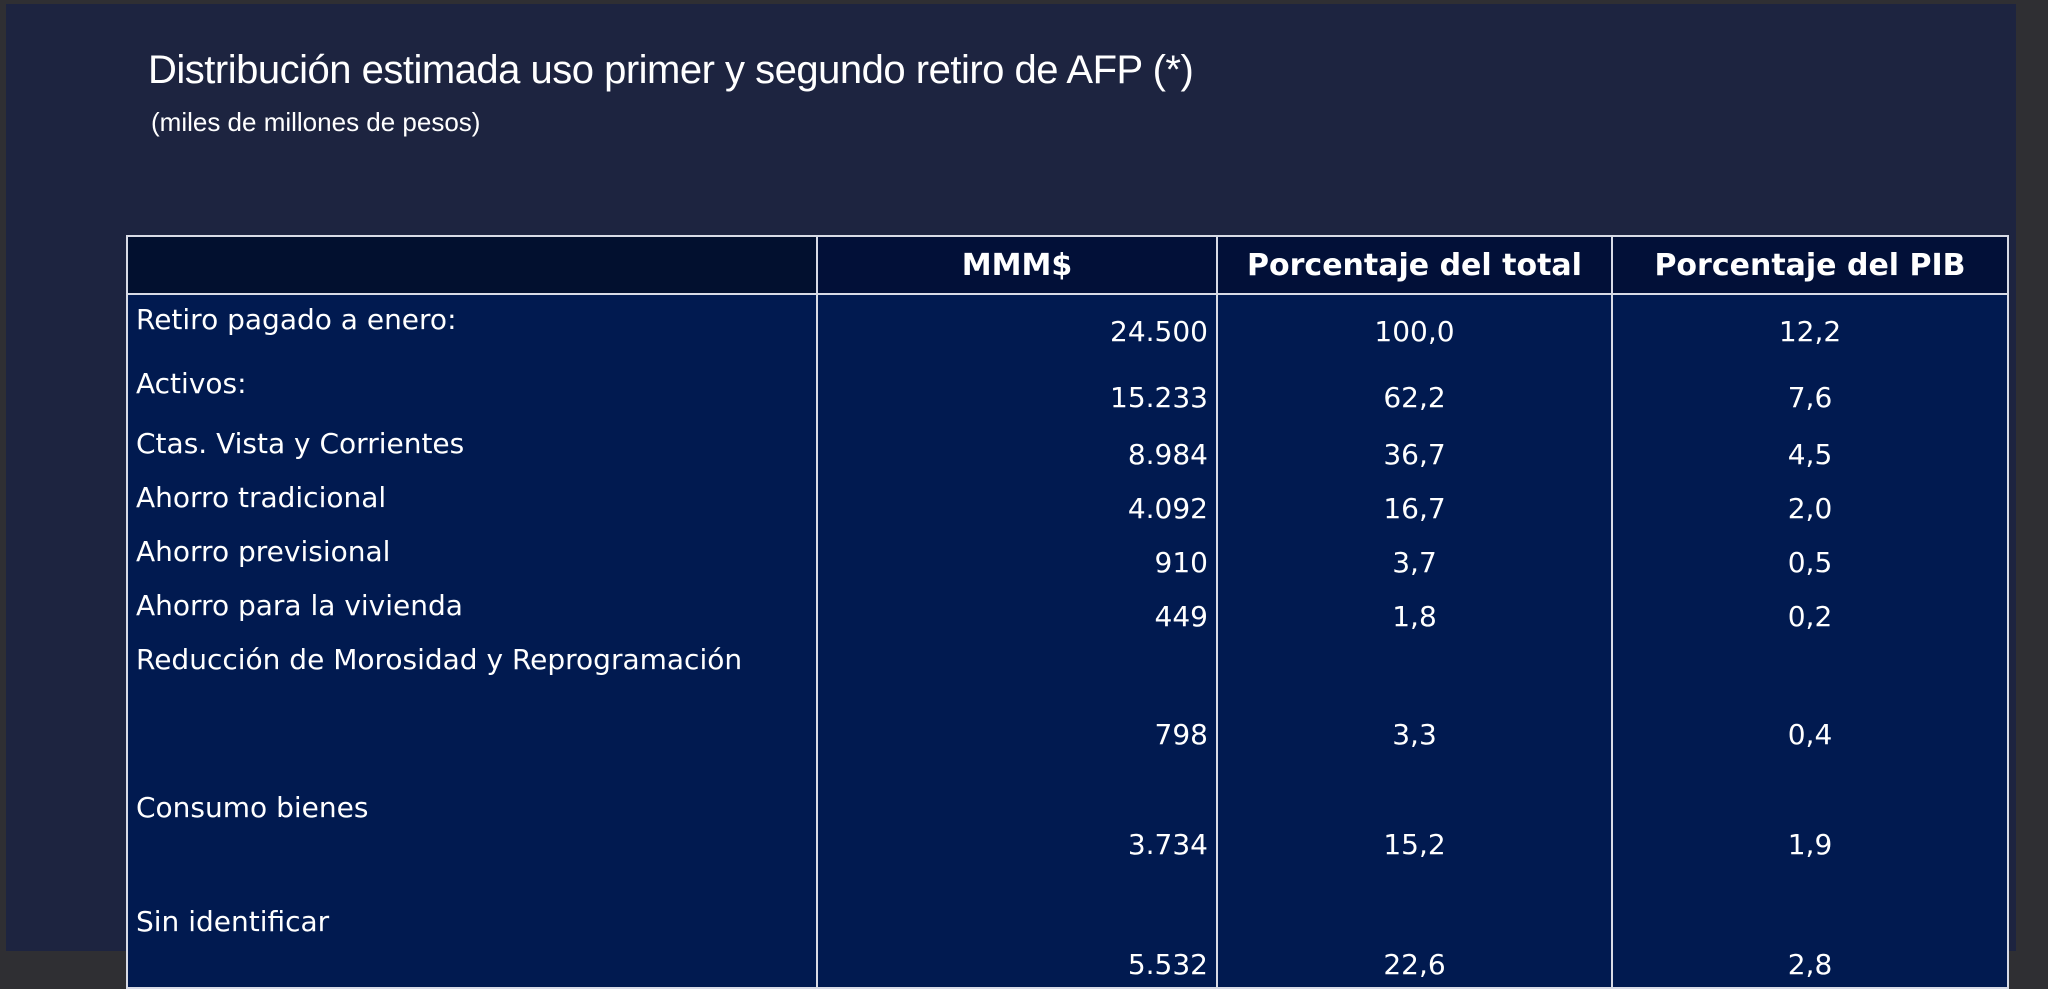 This screenshot has height=989, width=2048. Describe the element at coordinates (472, 616) in the screenshot. I see `row-label: Ahorro para la vivienda` at that location.